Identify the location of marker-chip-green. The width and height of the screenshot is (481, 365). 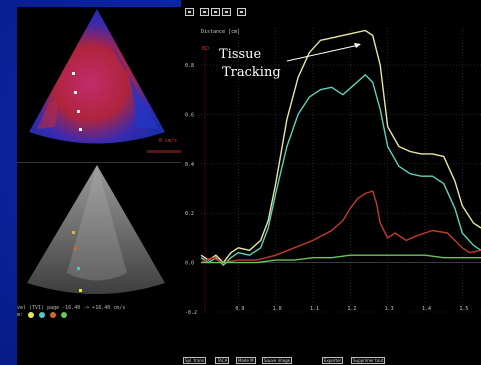
(64, 314).